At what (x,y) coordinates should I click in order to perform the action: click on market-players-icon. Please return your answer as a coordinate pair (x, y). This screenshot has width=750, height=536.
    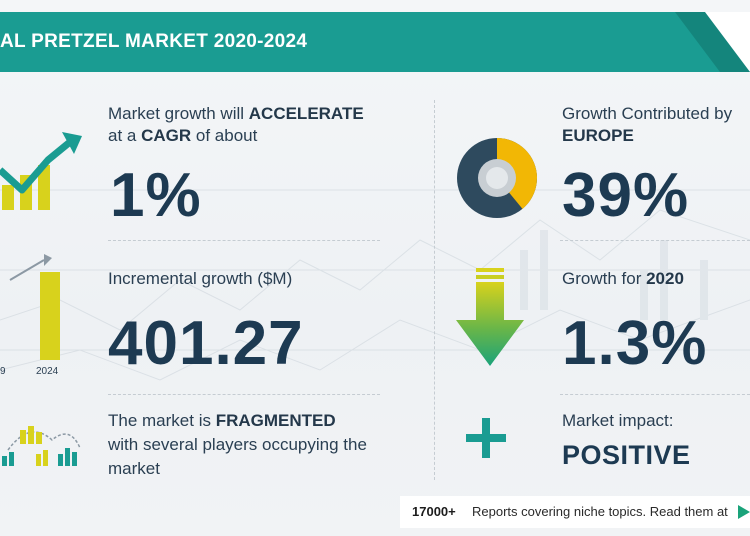
    Looking at the image, I should click on (41, 446).